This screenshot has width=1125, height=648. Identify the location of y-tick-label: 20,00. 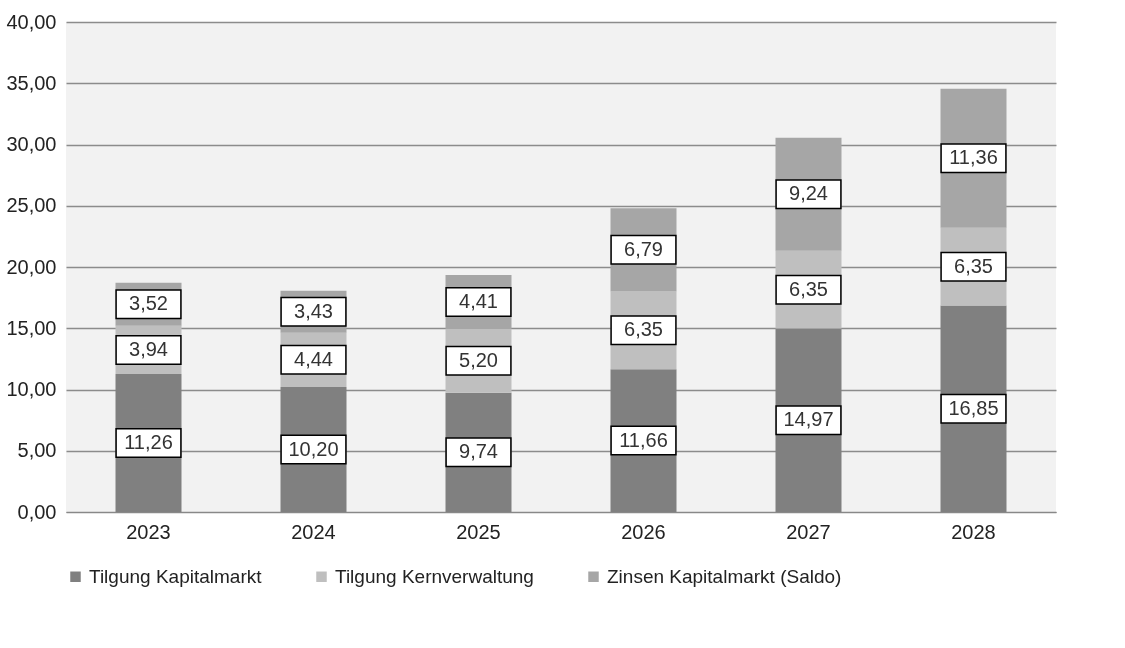
(31, 266).